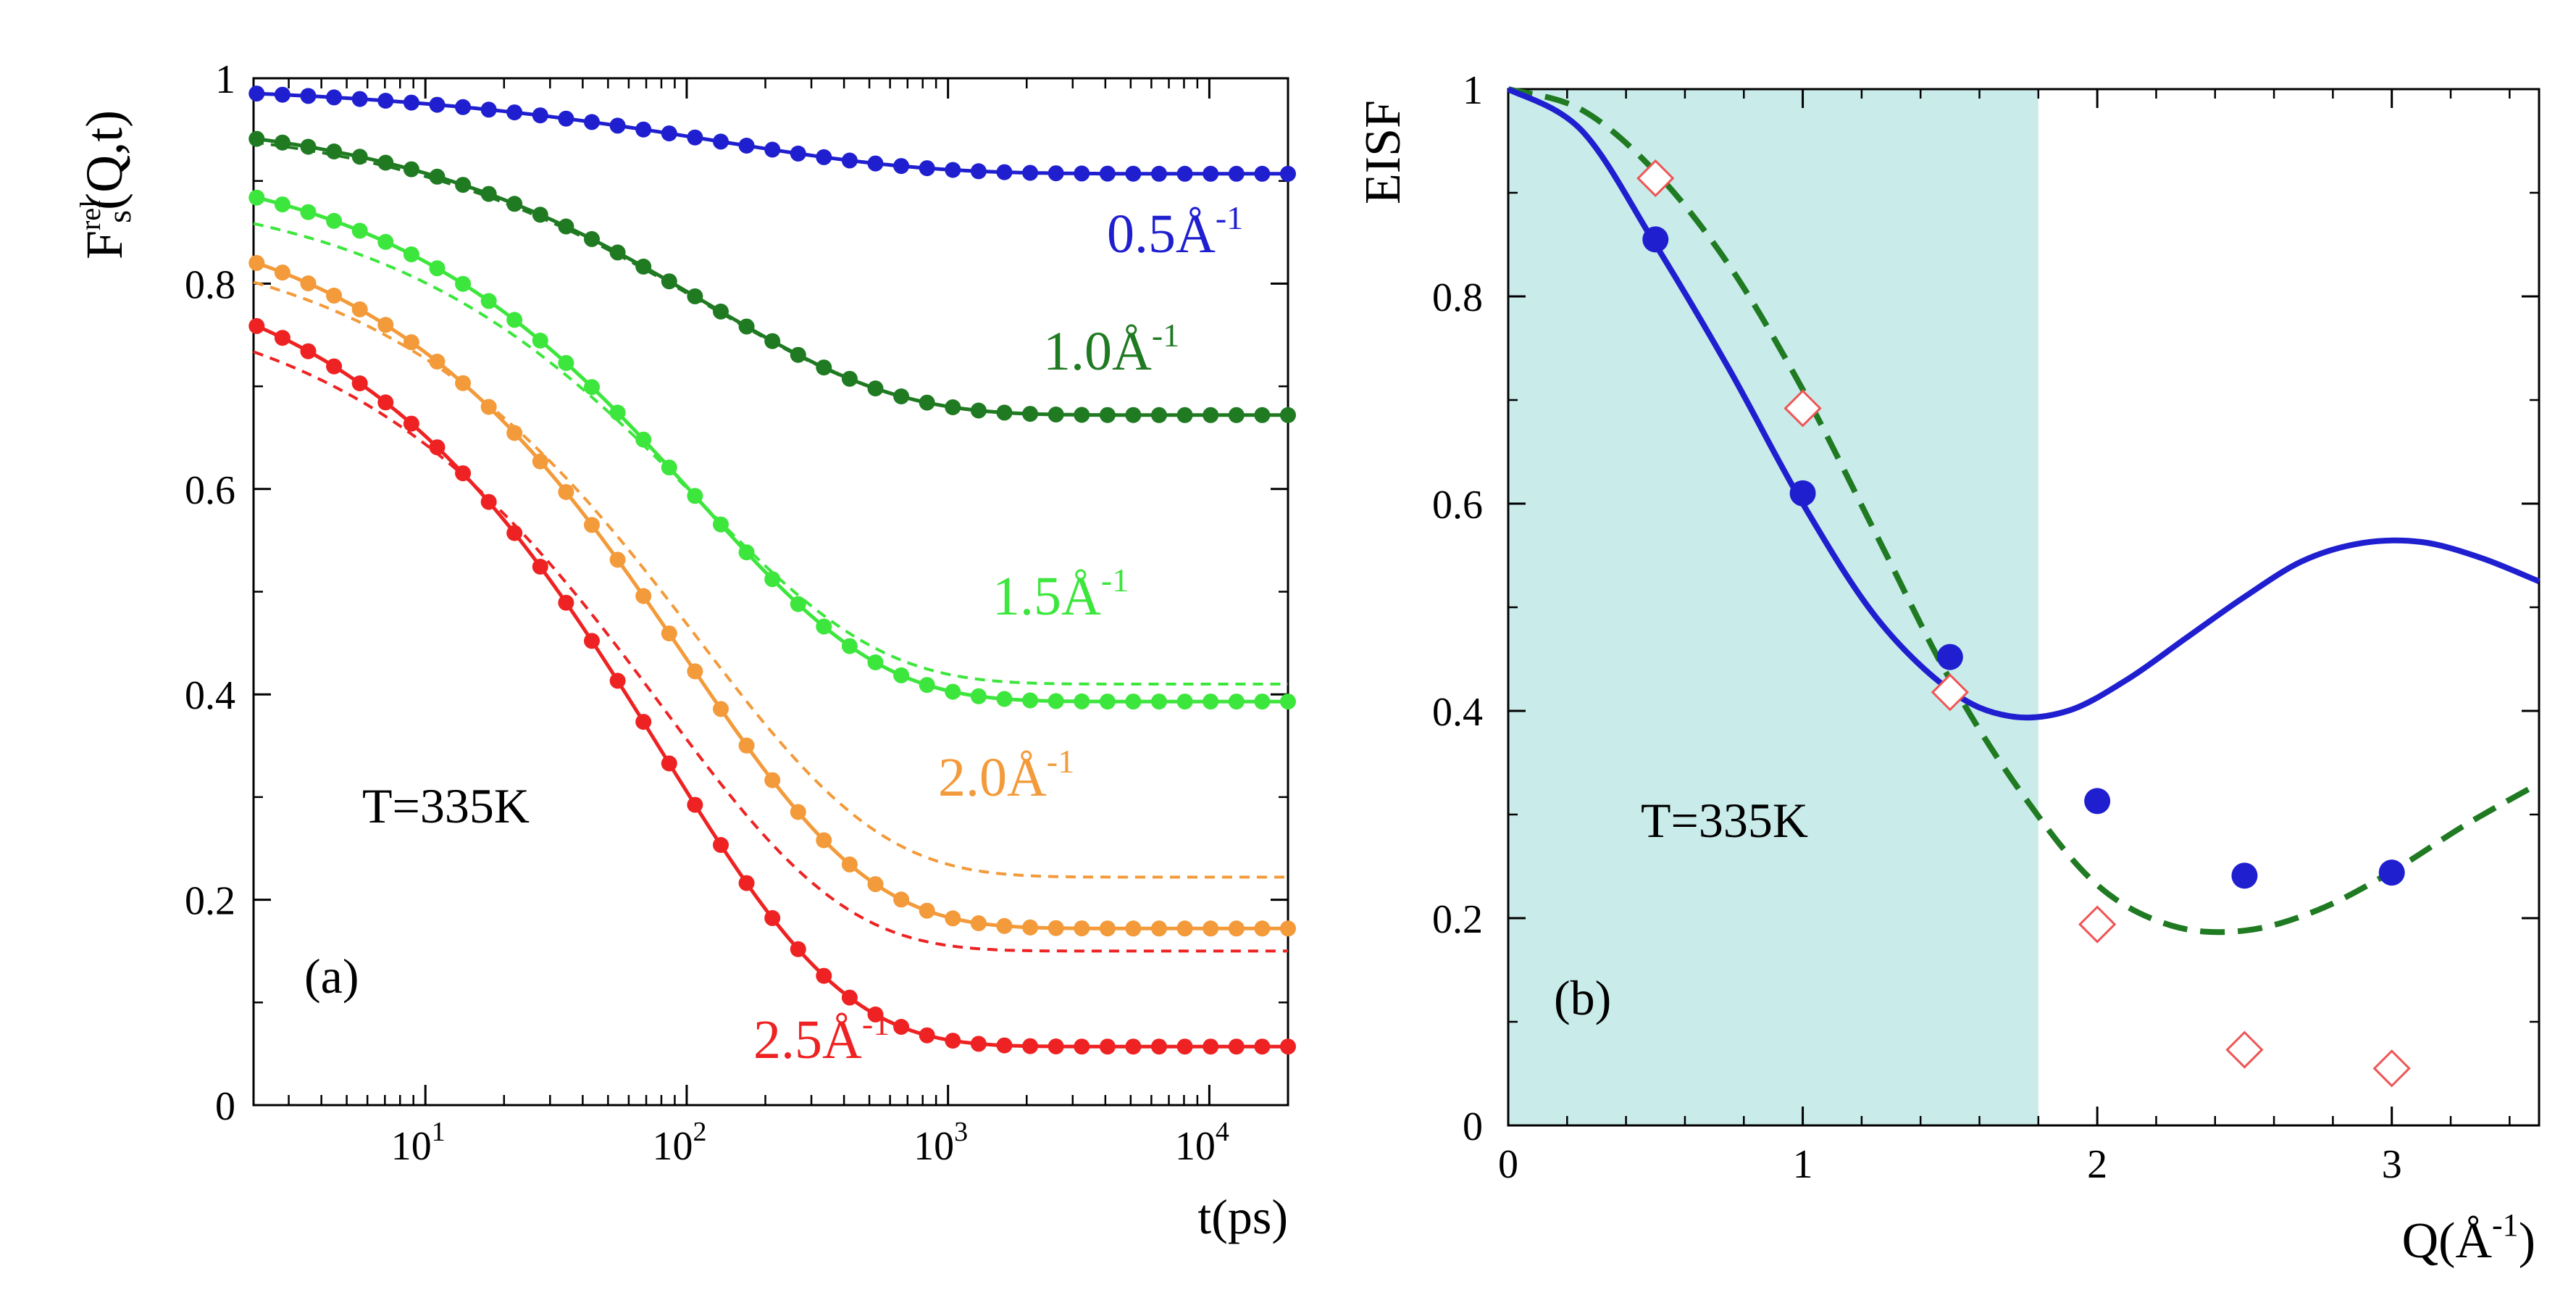 This screenshot has width=2576, height=1316. Describe the element at coordinates (210, 490) in the screenshot. I see `y-tick-label: 0.6` at that location.